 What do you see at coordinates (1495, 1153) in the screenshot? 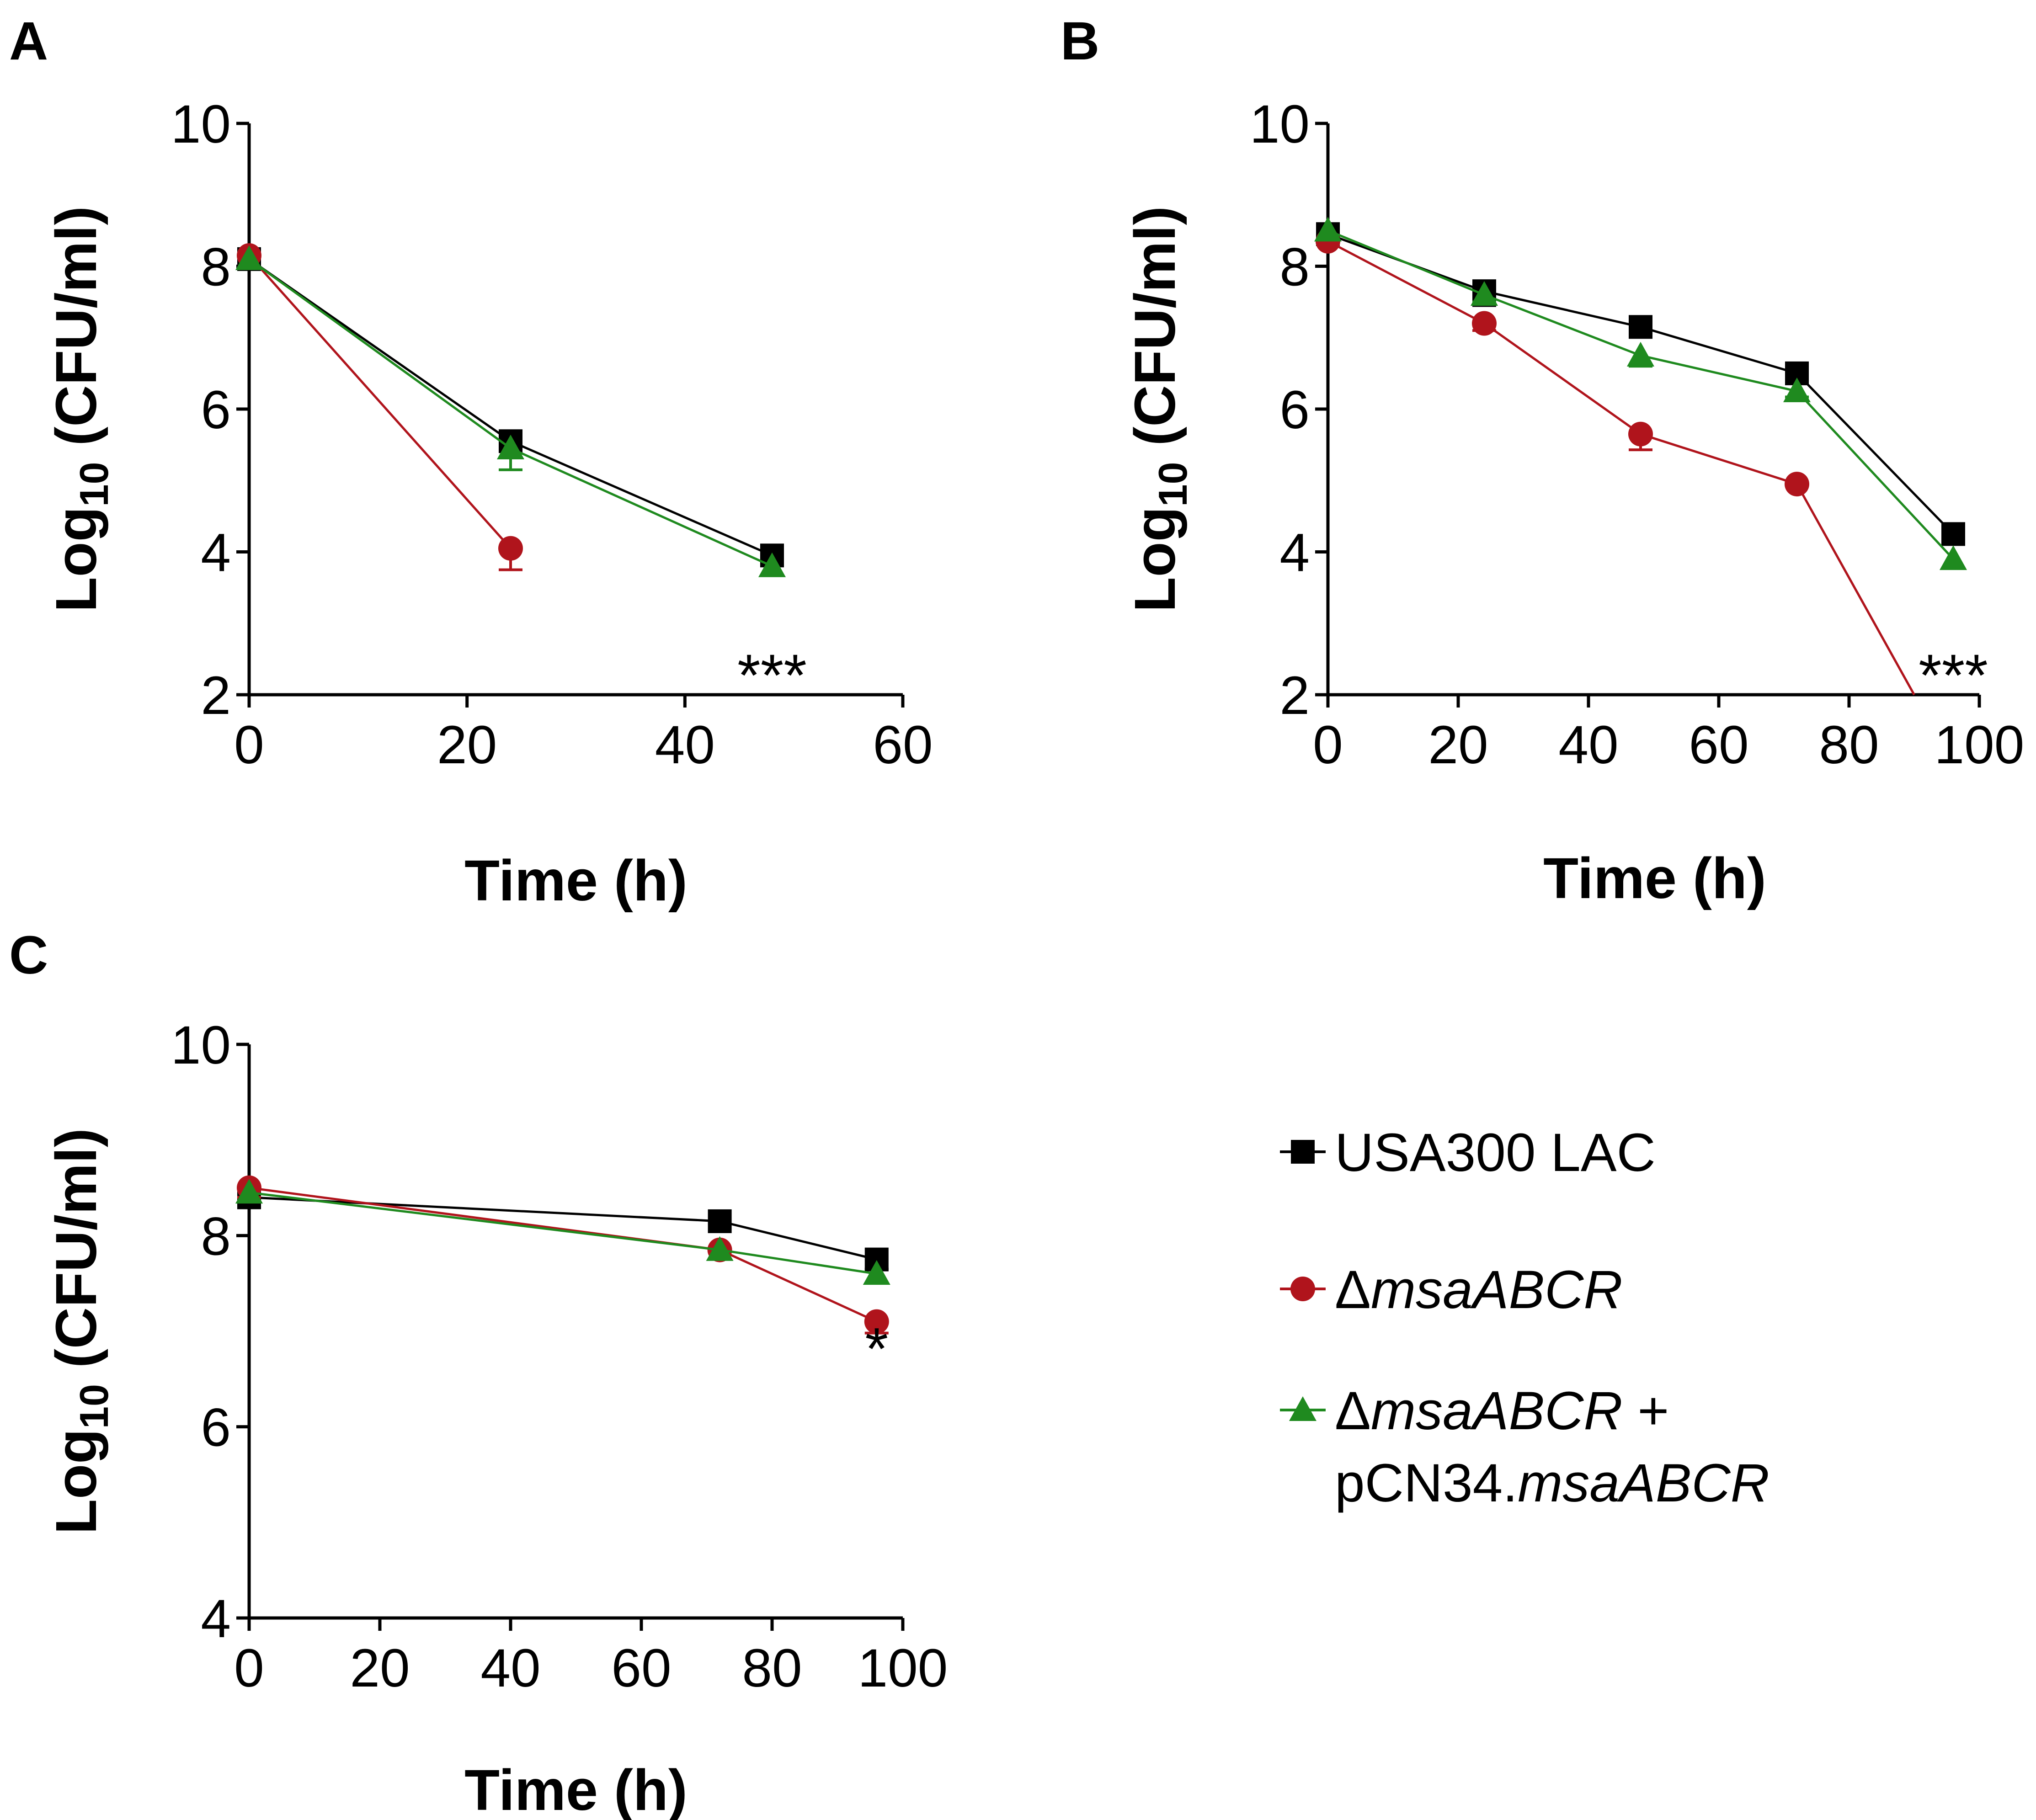
I see `legend-label: USA300 LAC` at bounding box center [1495, 1153].